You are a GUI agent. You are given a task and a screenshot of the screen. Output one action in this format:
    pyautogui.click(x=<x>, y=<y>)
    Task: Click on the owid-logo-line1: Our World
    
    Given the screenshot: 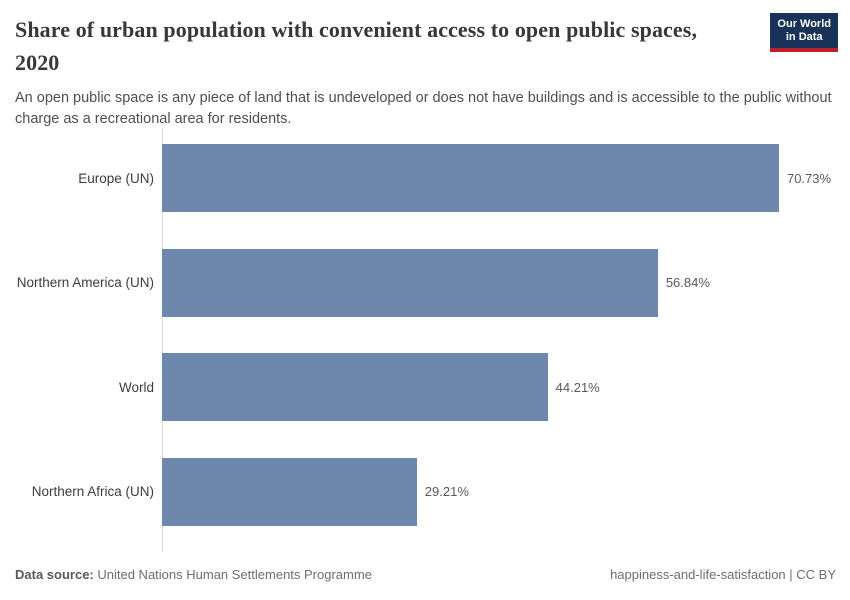 What is the action you would take?
    pyautogui.click(x=804, y=24)
    